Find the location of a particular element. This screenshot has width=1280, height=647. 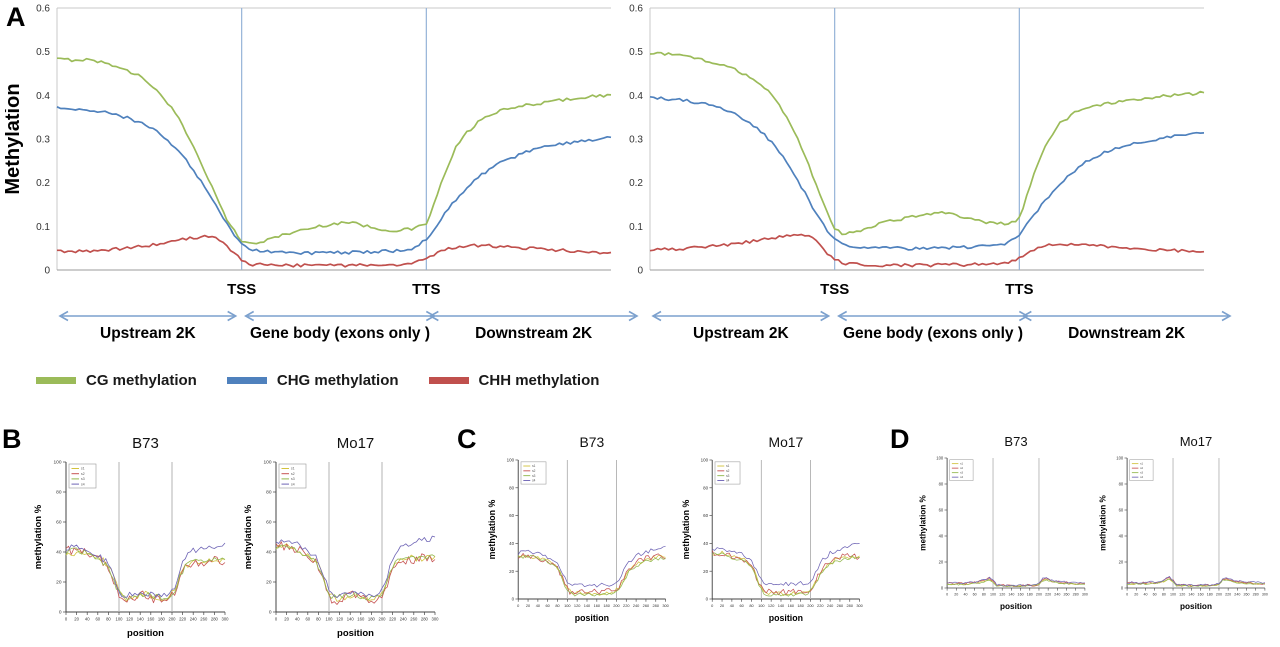

region-label: Upstream 2K is located at coordinates (148, 333).